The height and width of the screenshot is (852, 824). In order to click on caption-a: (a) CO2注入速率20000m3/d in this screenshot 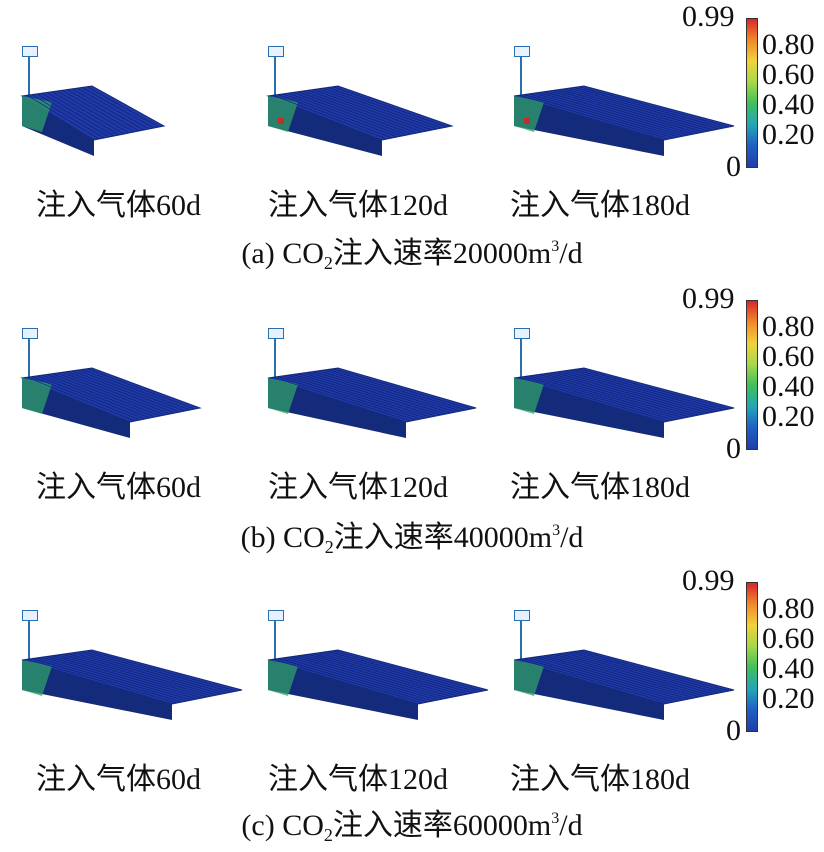, I will do `click(412, 251)`.